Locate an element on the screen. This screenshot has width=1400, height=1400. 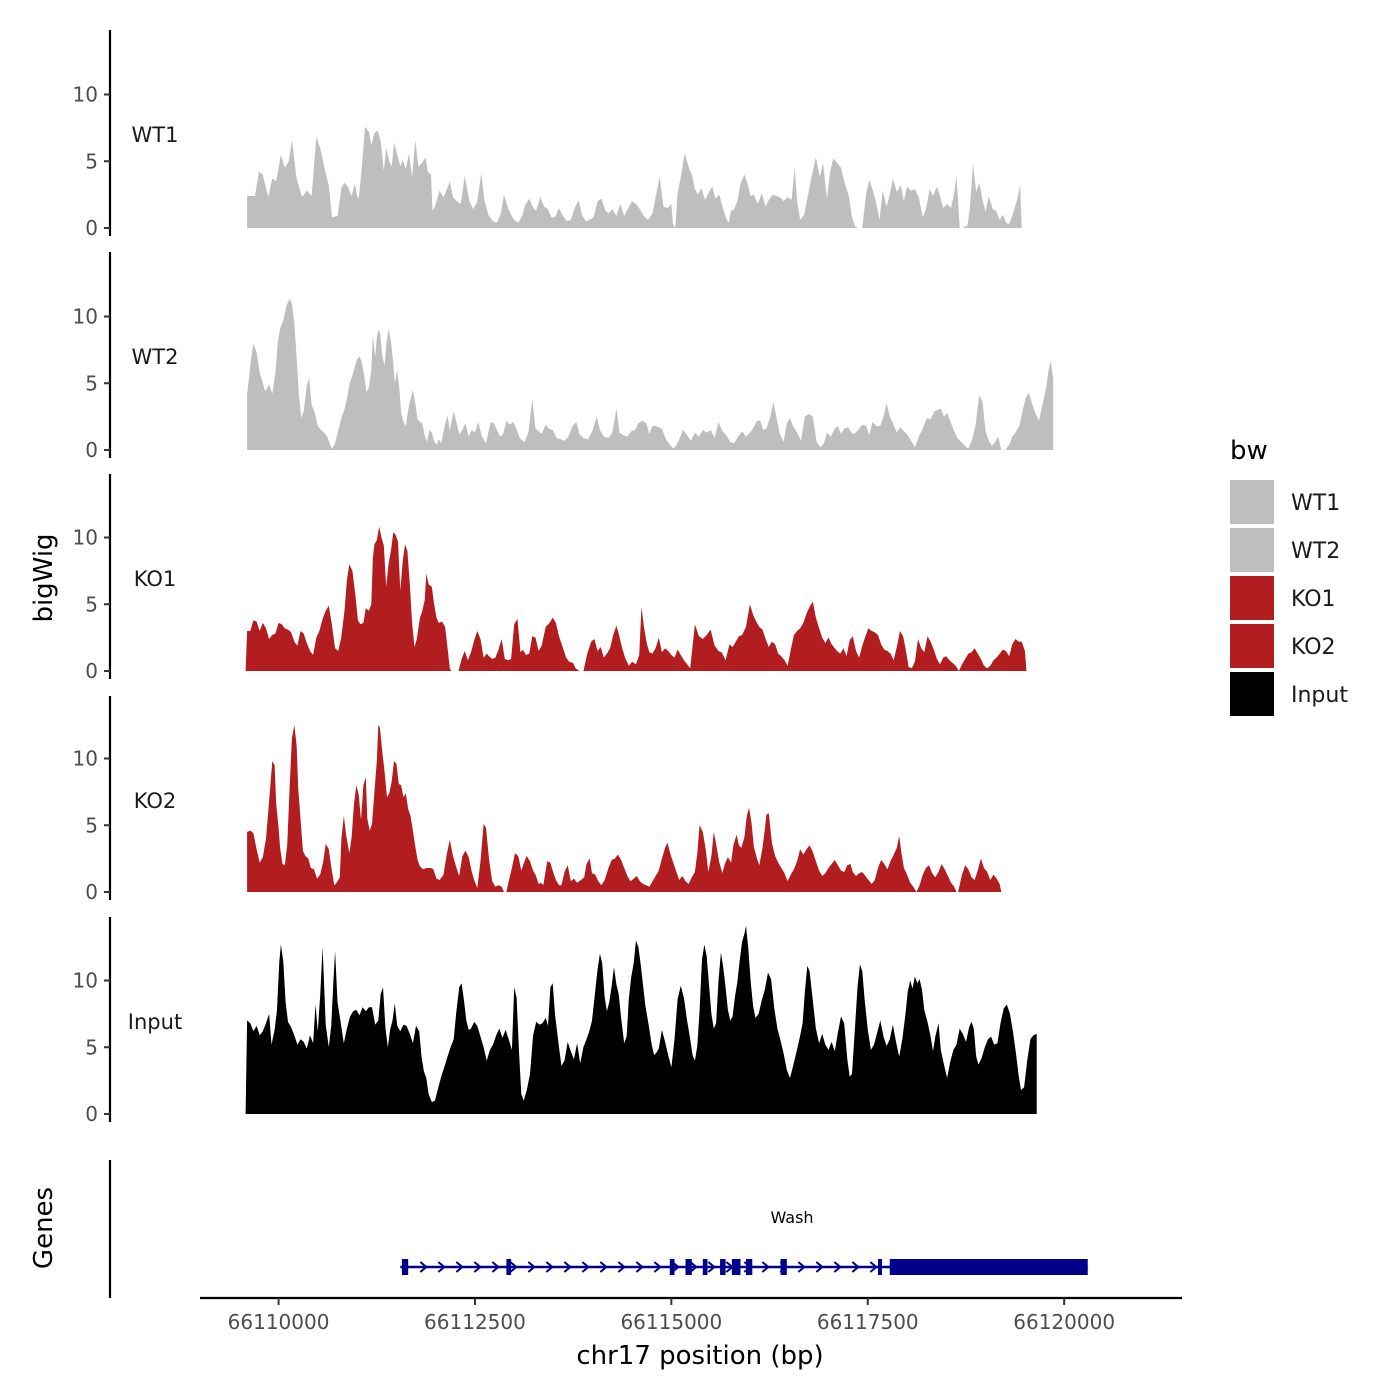
legend-entry-input: Input is located at coordinates (1289, 694).